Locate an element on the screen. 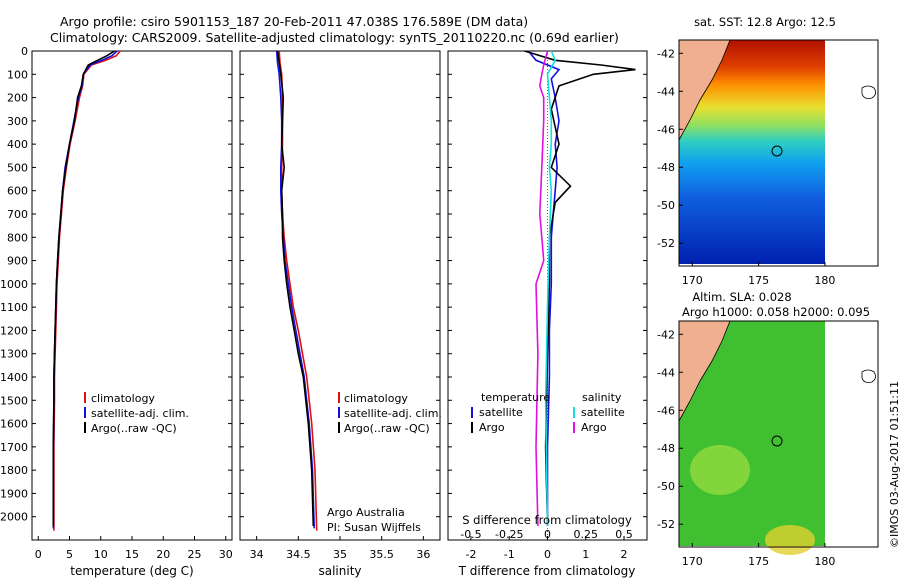 Image resolution: width=900 pixels, height=580 pixels. legend-swatch-argo is located at coordinates (85, 427).